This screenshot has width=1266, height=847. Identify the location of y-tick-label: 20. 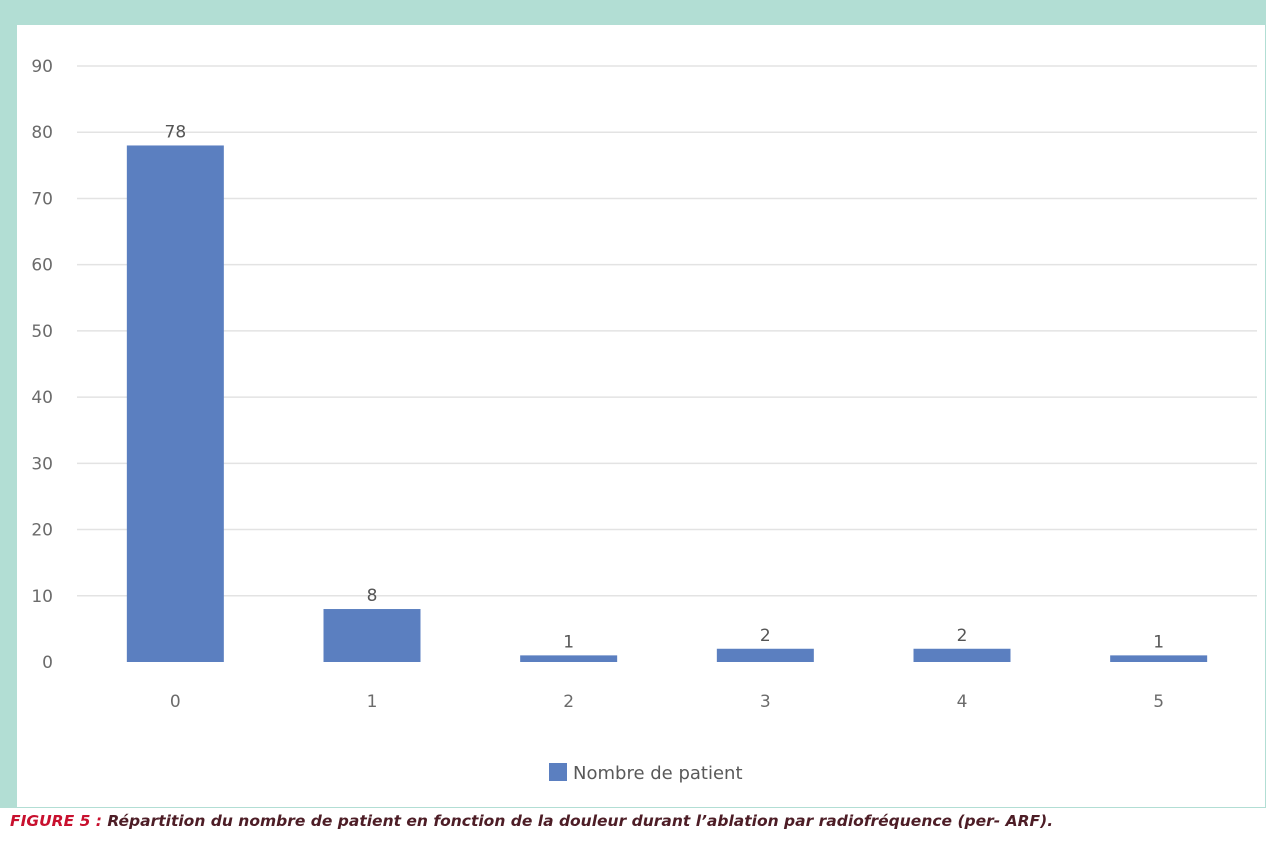
(42, 531).